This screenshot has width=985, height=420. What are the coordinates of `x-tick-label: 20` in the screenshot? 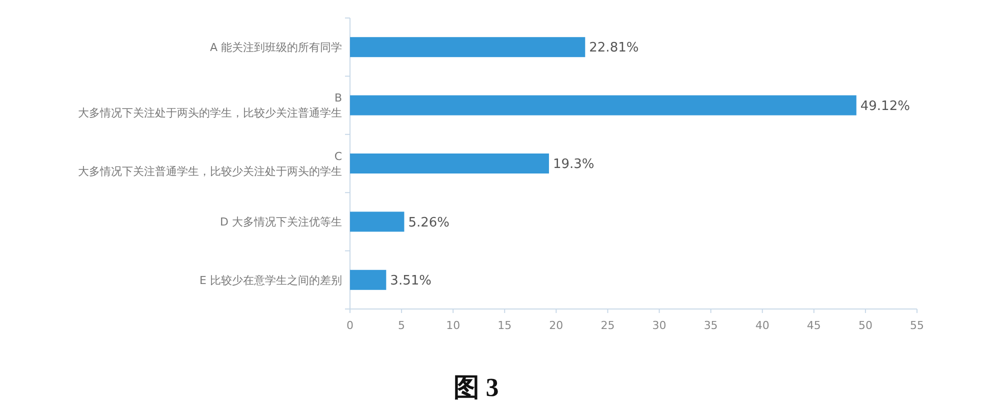 It's located at (556, 325).